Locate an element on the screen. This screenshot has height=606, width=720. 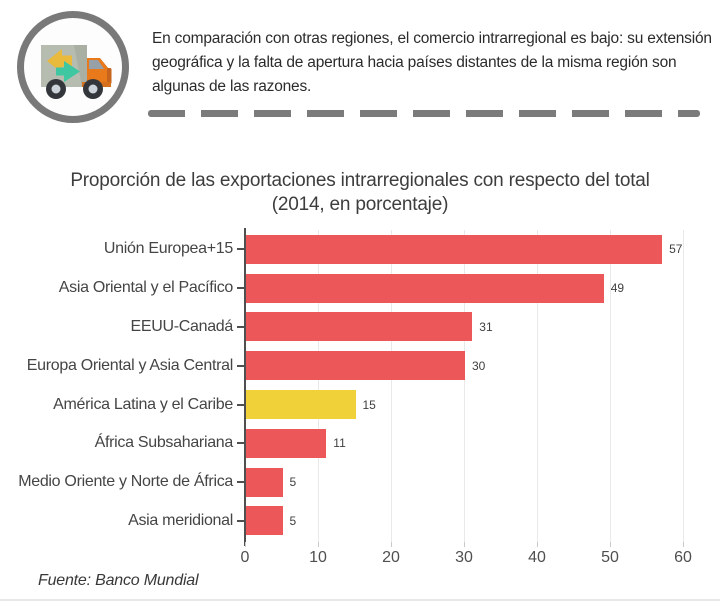
chart-row: África Subsahariana 11 is located at coordinates (360, 443).